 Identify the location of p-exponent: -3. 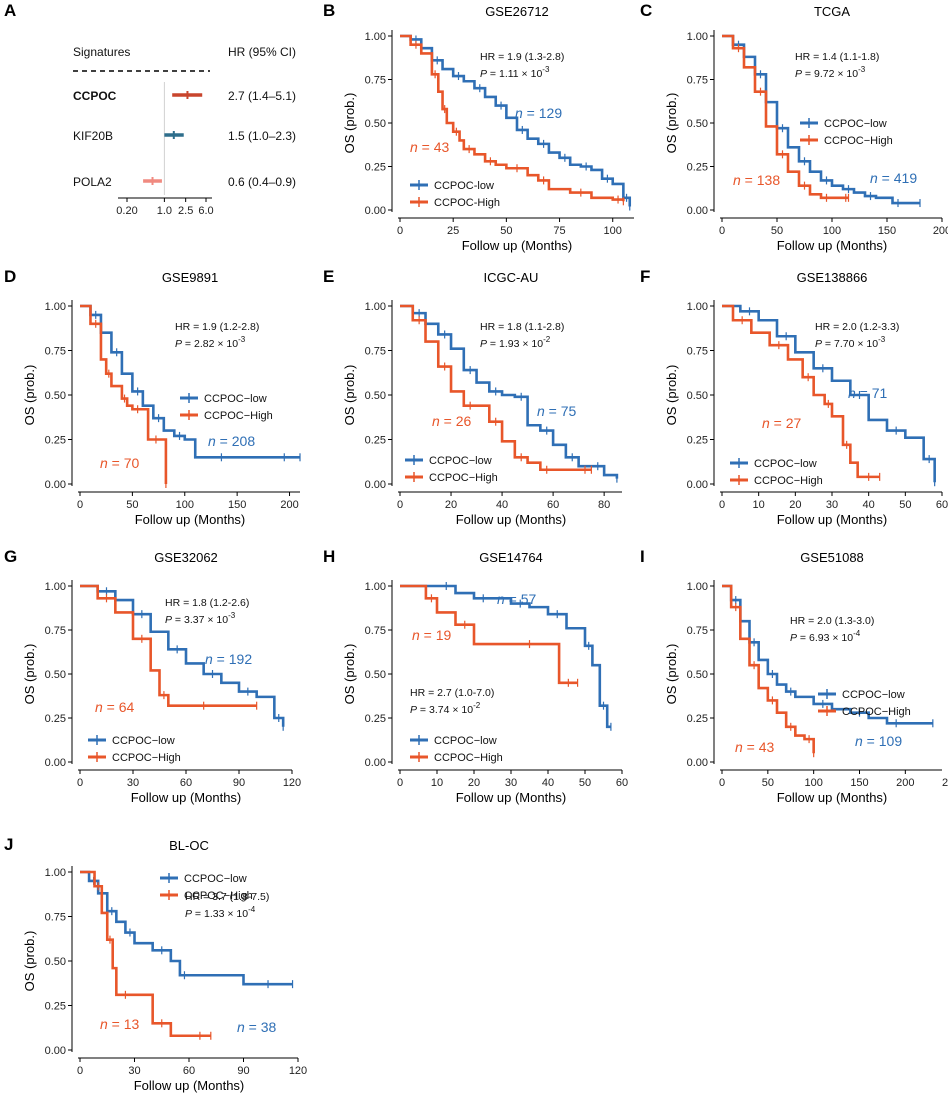
(882, 339).